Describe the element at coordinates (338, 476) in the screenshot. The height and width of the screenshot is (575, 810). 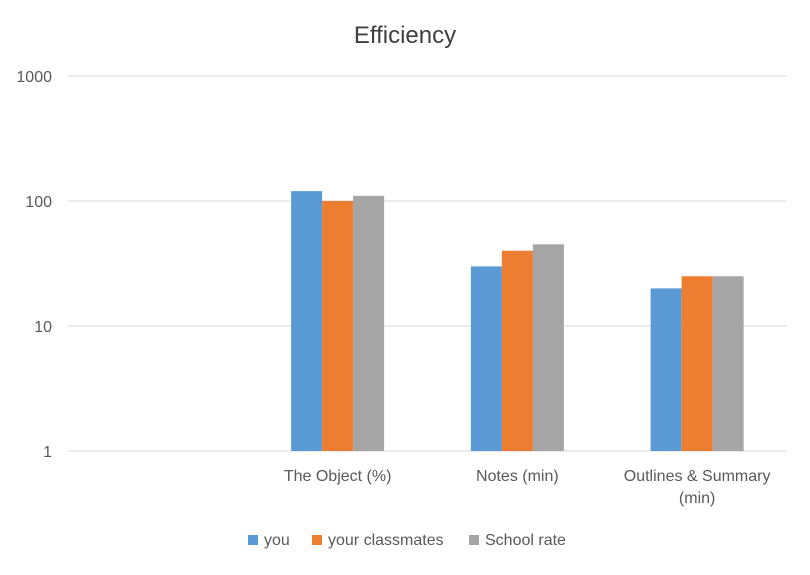
I see `x-tick-label: The Object (%)` at that location.